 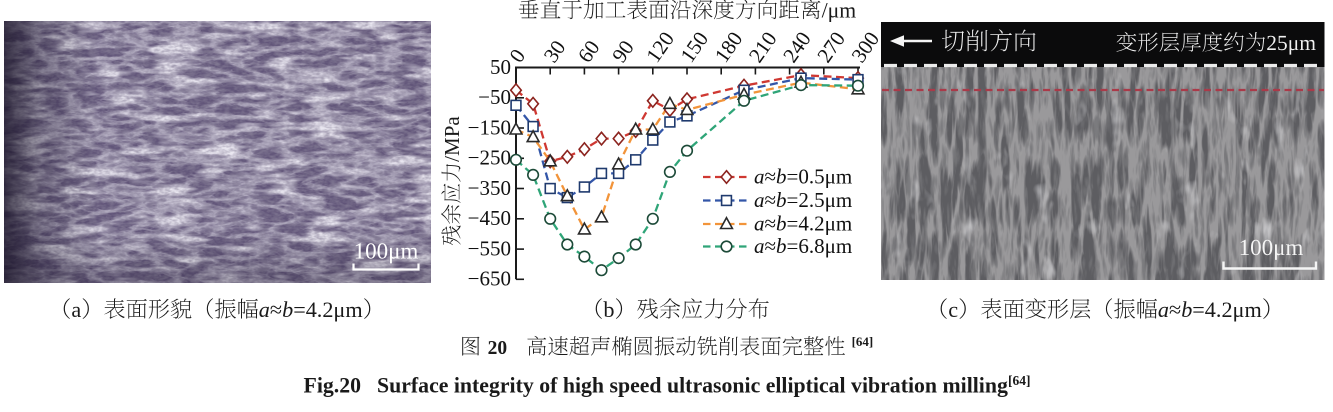 What do you see at coordinates (498, 348) in the screenshot?
I see `svg-text: 20` at bounding box center [498, 348].